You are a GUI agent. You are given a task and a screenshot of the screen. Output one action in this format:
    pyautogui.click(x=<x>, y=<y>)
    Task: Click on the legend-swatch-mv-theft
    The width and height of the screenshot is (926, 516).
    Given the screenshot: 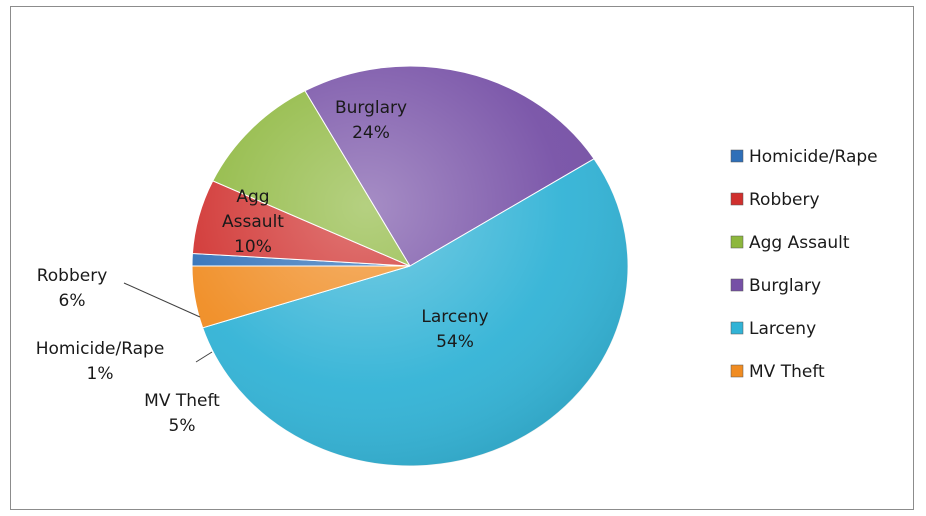 What is the action you would take?
    pyautogui.click(x=737, y=371)
    